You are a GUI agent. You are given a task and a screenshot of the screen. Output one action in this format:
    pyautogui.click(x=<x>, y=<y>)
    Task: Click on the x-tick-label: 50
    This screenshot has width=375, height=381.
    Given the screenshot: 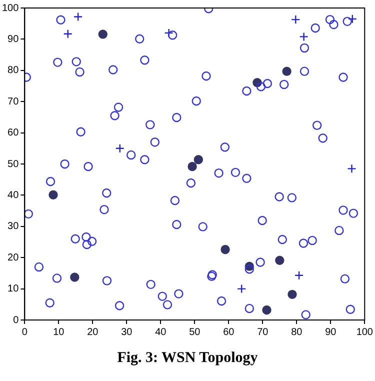 What is the action you would take?
    pyautogui.click(x=195, y=332)
    